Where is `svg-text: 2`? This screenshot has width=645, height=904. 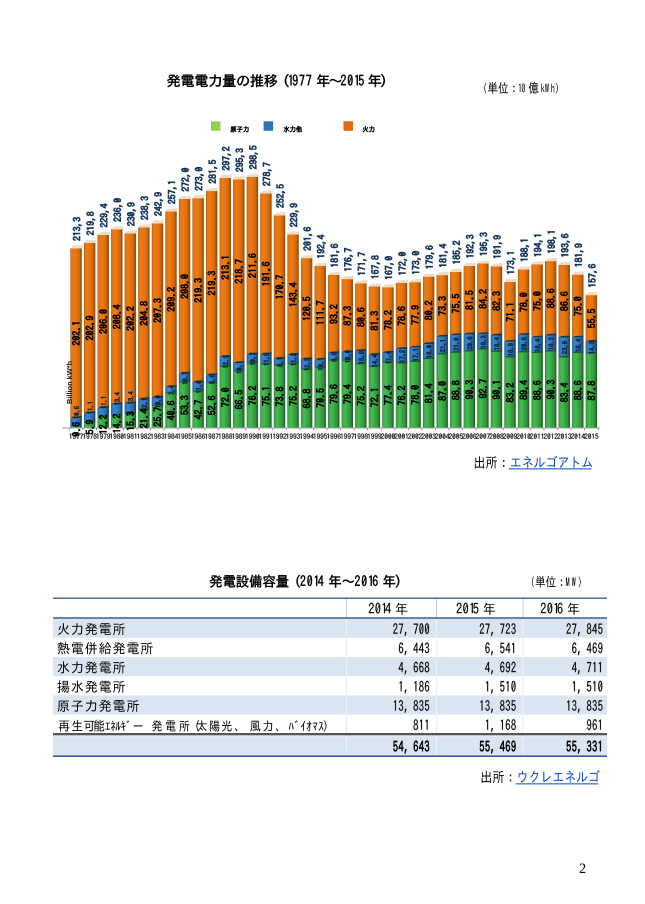 svg-text: 2 is located at coordinates (582, 869).